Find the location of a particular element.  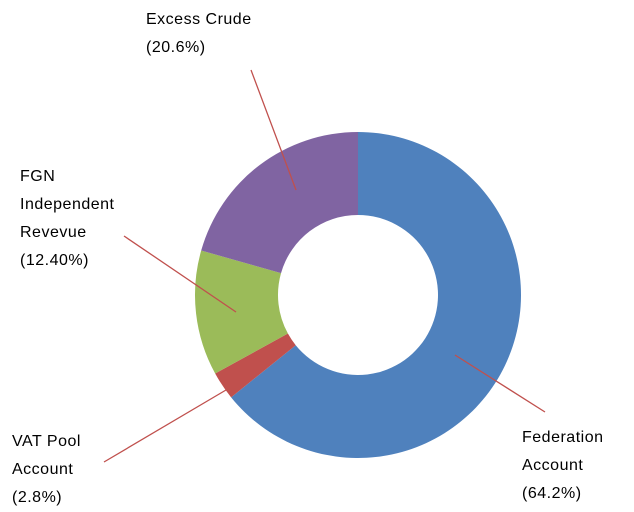

value-label: (2.8%) is located at coordinates (37, 497).